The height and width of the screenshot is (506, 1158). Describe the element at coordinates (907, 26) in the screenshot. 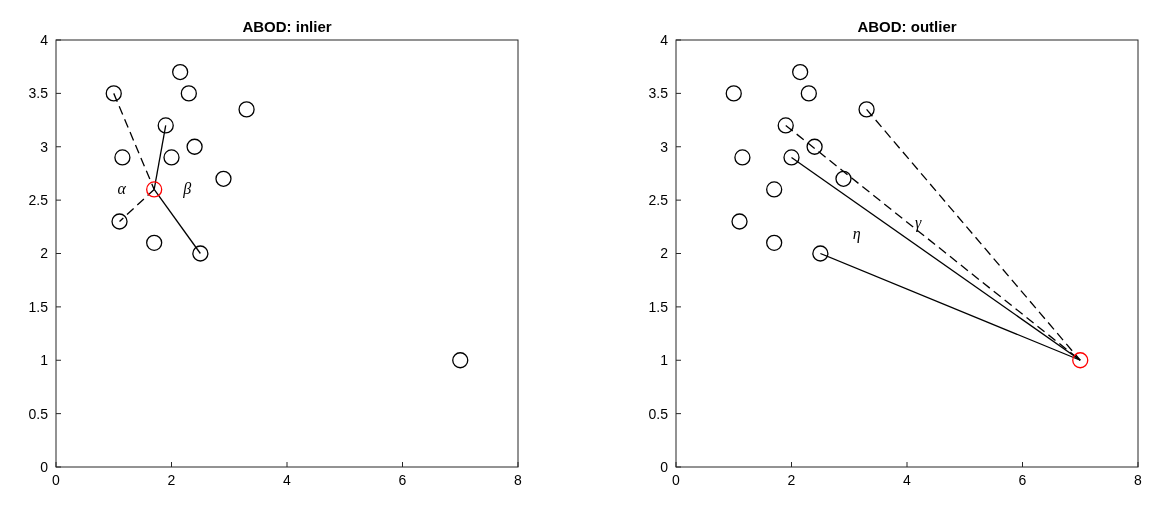

I see `chart-title: ABOD: outlier` at that location.